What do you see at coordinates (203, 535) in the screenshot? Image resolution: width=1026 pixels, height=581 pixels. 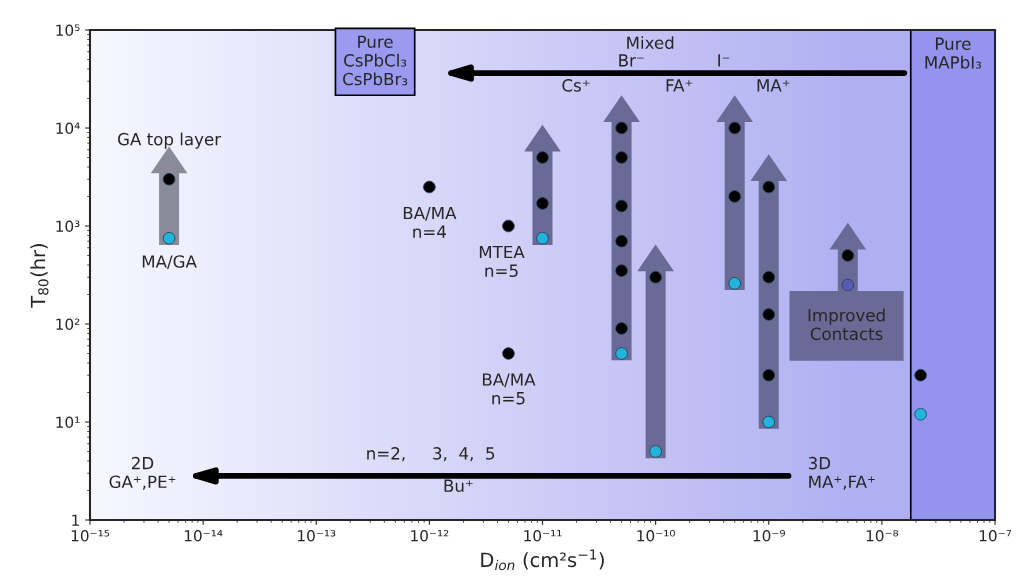 I see `x-tick-label: 10⁻¹⁴` at bounding box center [203, 535].